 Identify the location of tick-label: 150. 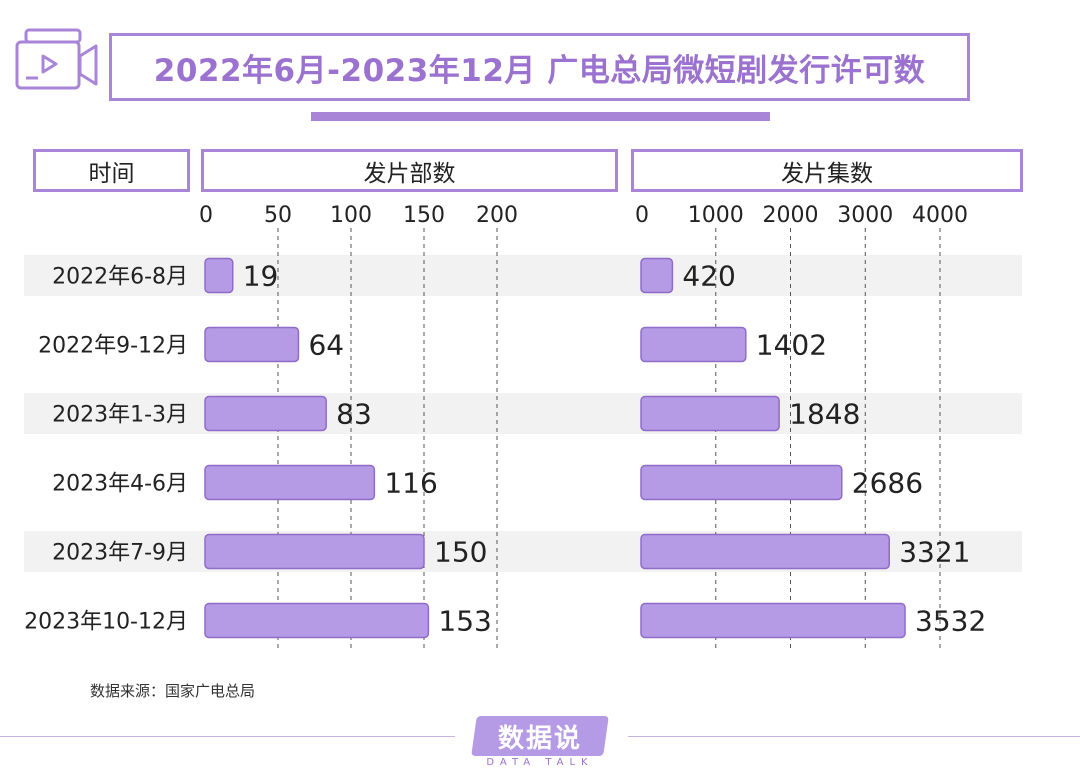
(424, 215).